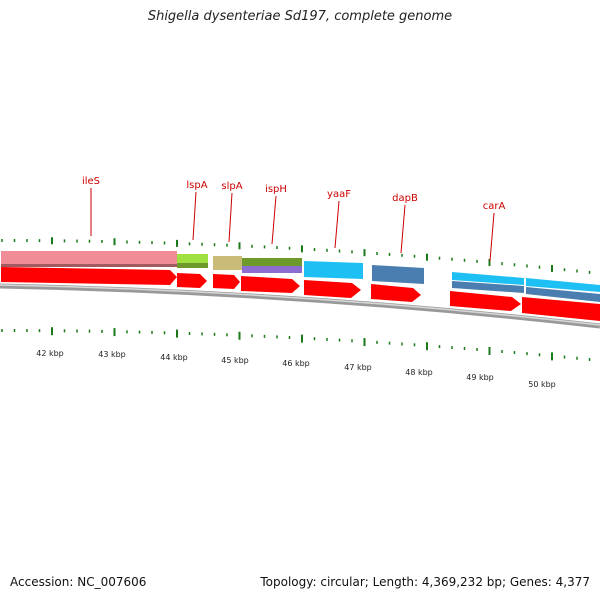 This screenshot has height=600, width=600. I want to click on gene-label-dapB: dapB, so click(405, 198).